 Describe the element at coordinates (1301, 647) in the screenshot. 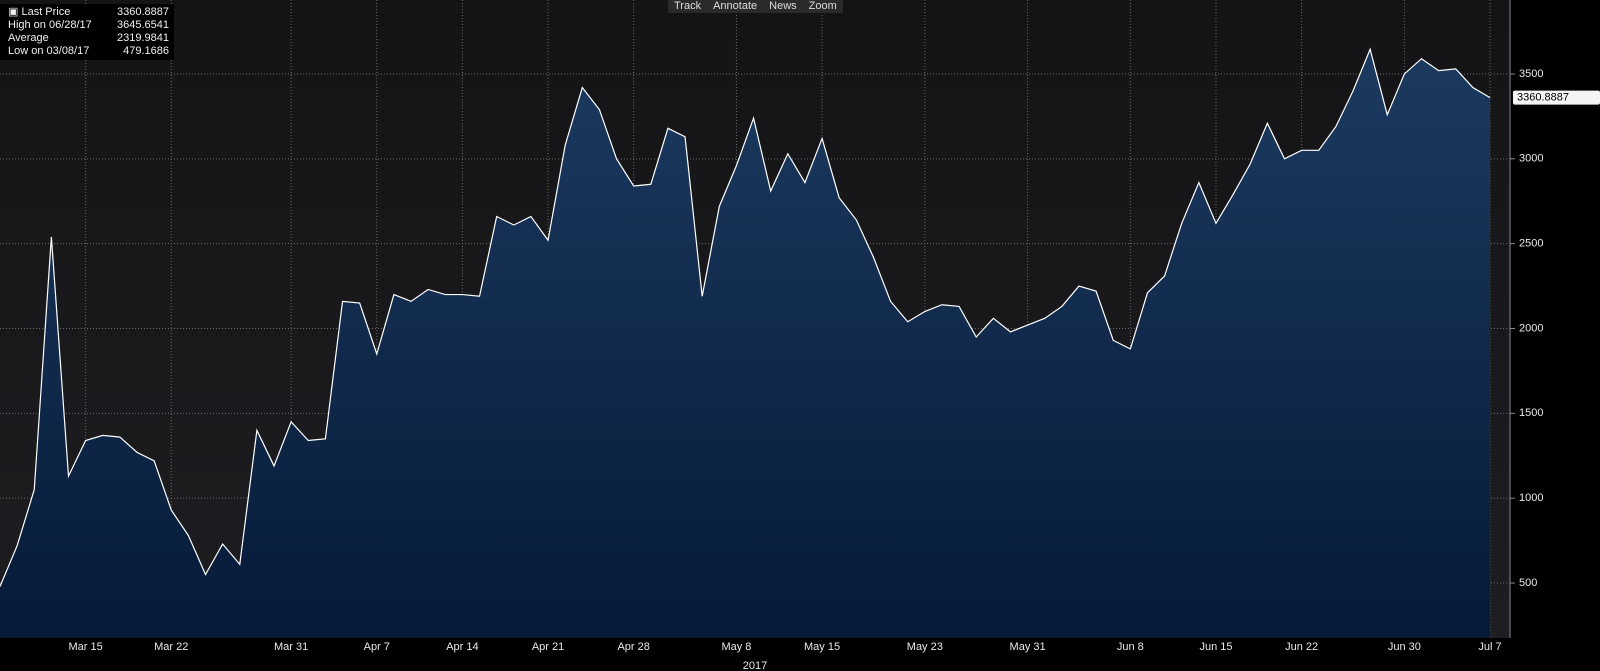

I see `x-tick-label: Jun 22` at that location.